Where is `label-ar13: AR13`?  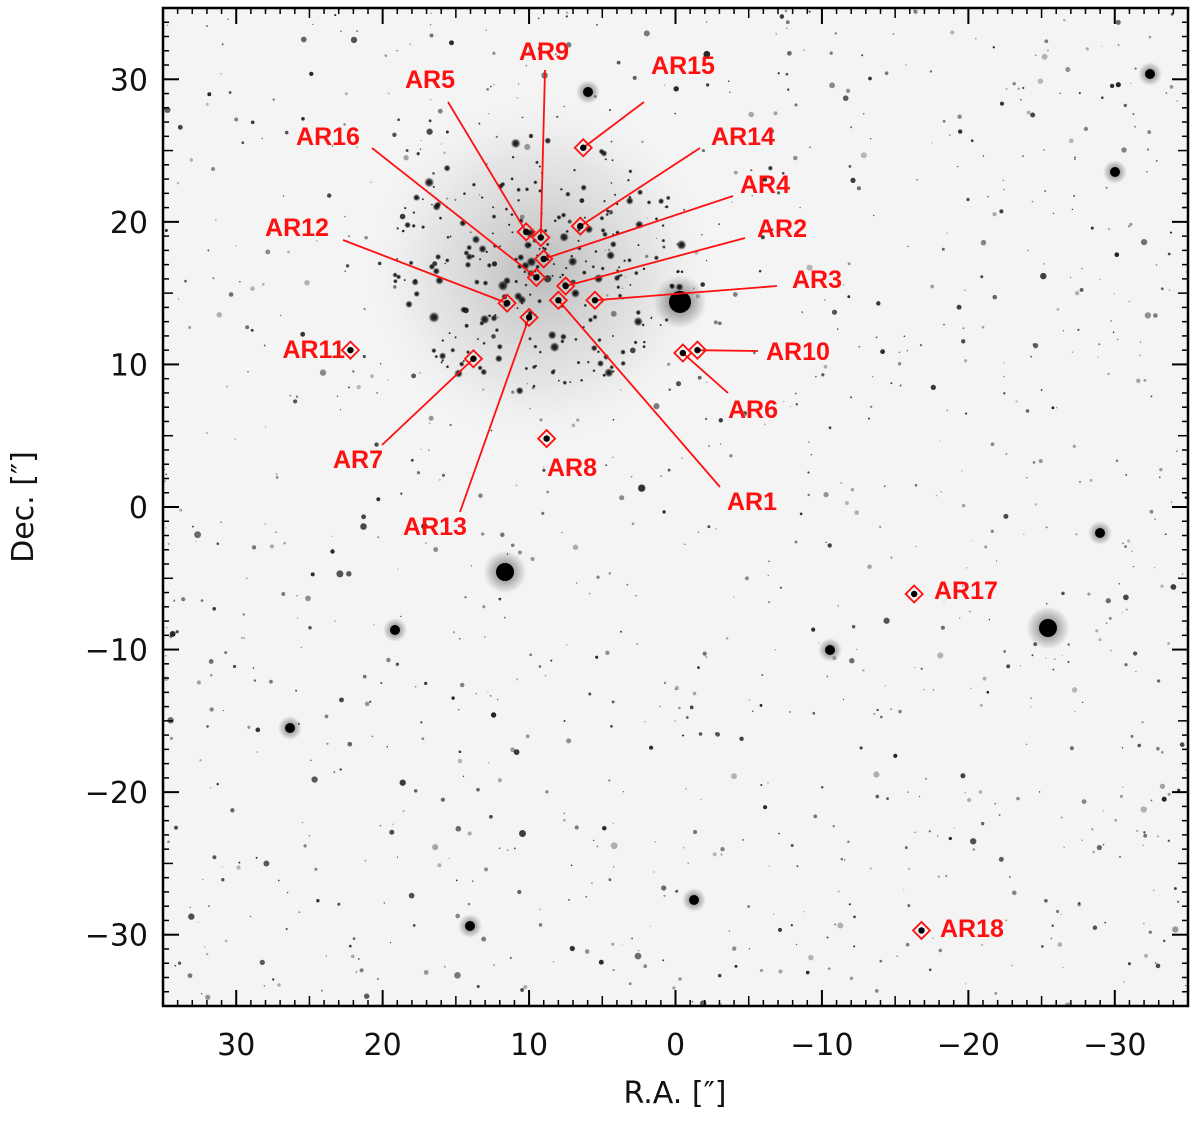 label-ar13: AR13 is located at coordinates (435, 527).